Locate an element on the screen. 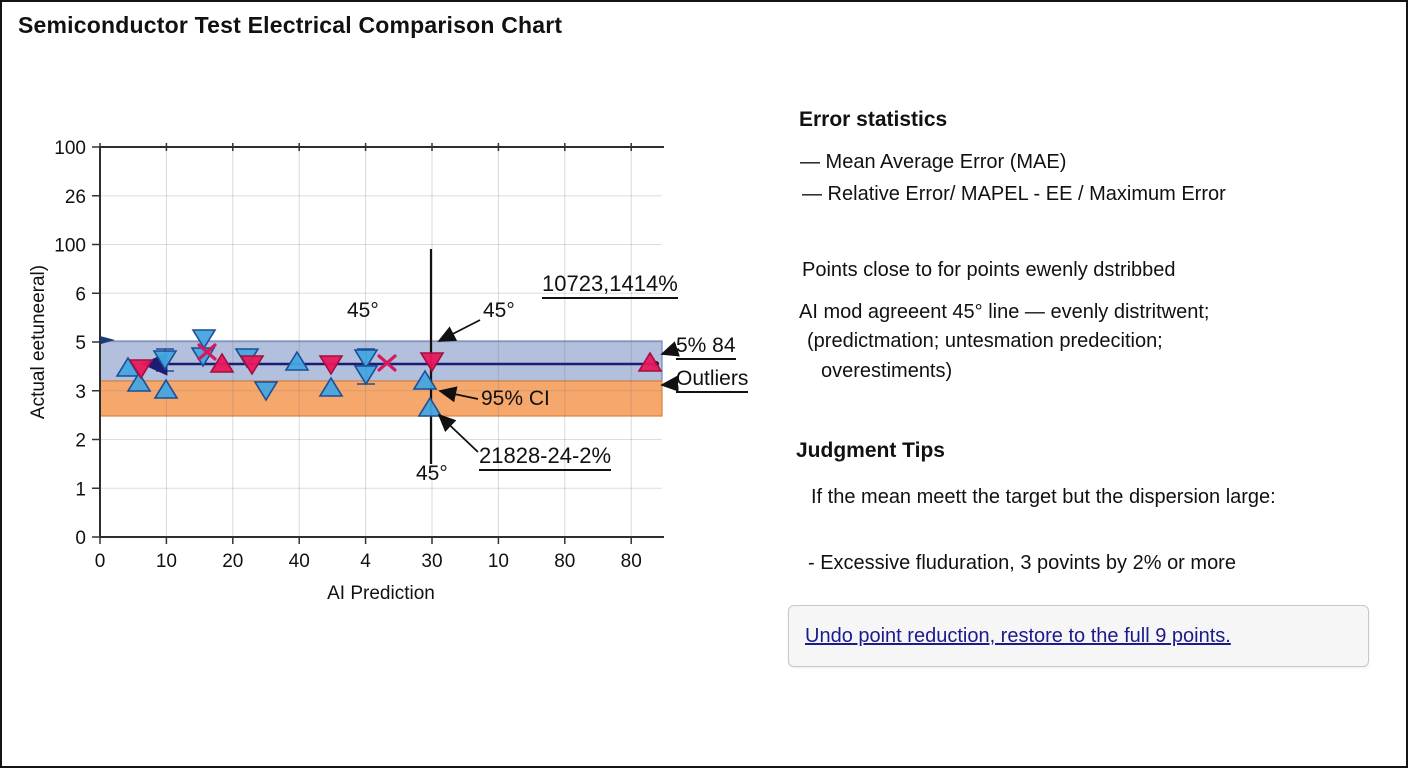  band-label-outliers: Outliers is located at coordinates (712, 380).